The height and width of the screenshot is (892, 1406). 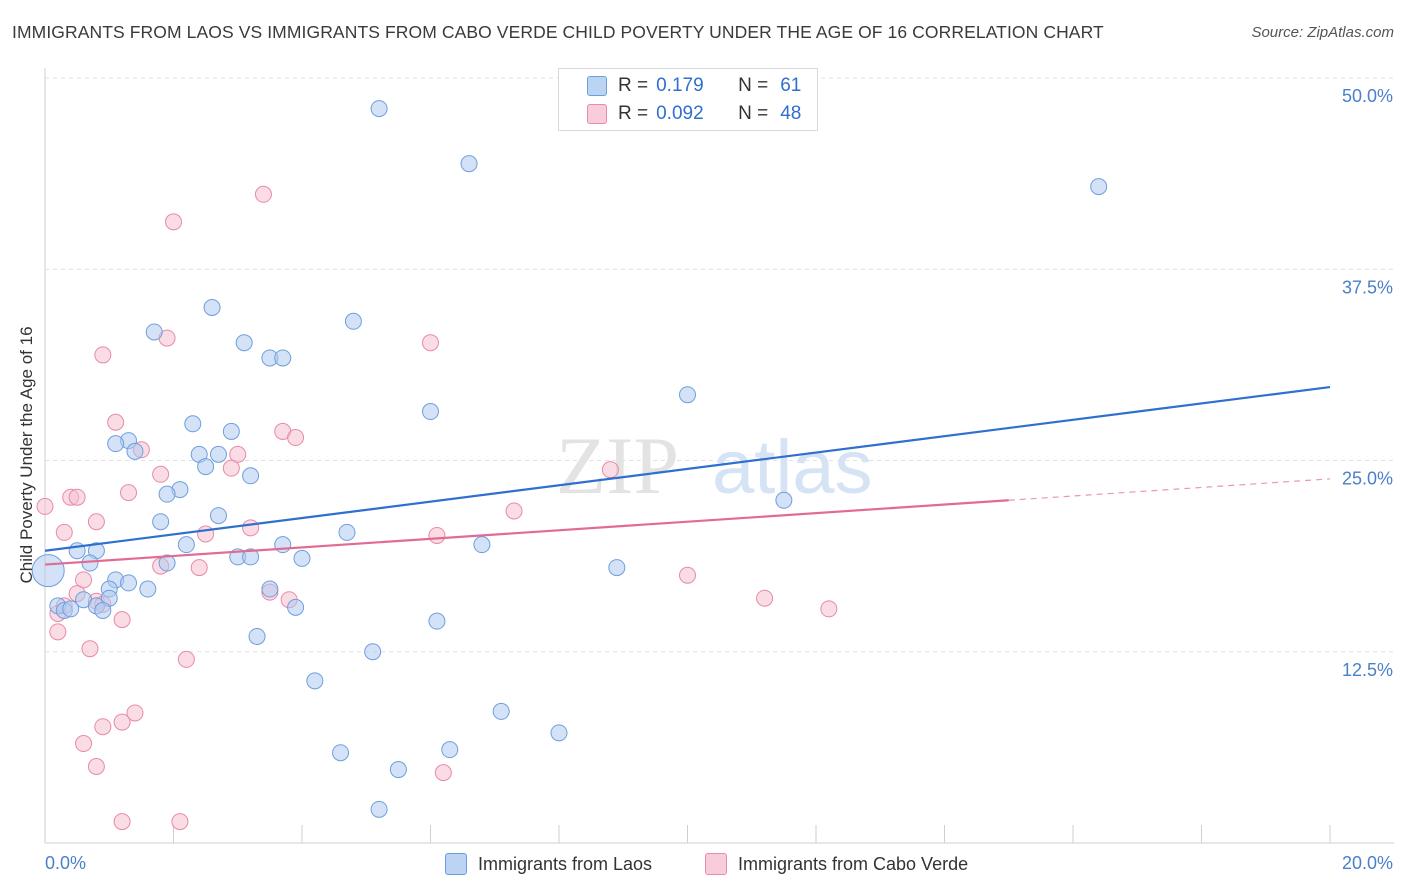 What do you see at coordinates (716, 864) in the screenshot?
I see `bottom-legend-swatch-cabo-verde` at bounding box center [716, 864].